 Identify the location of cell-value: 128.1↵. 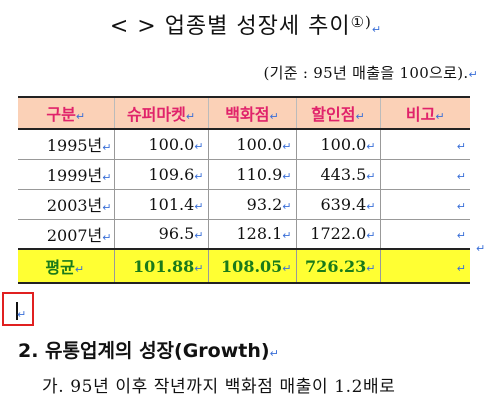
(251, 234).